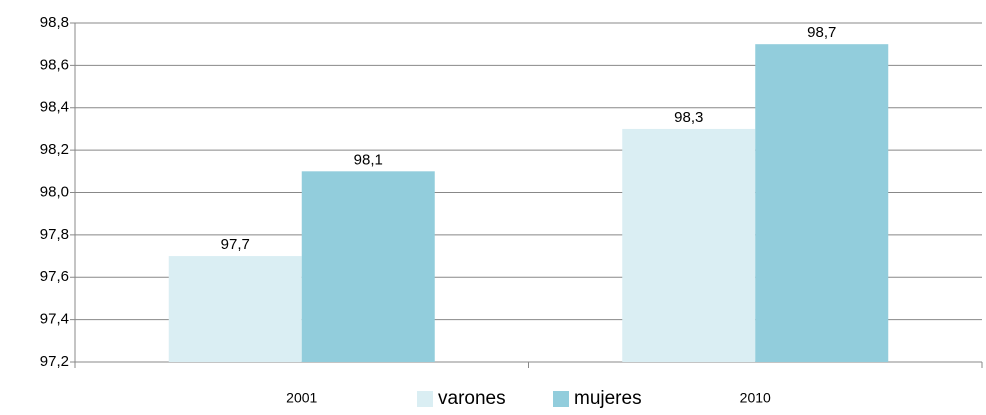  Describe the element at coordinates (54, 149) in the screenshot. I see `y-tick-label: 98,2` at that location.